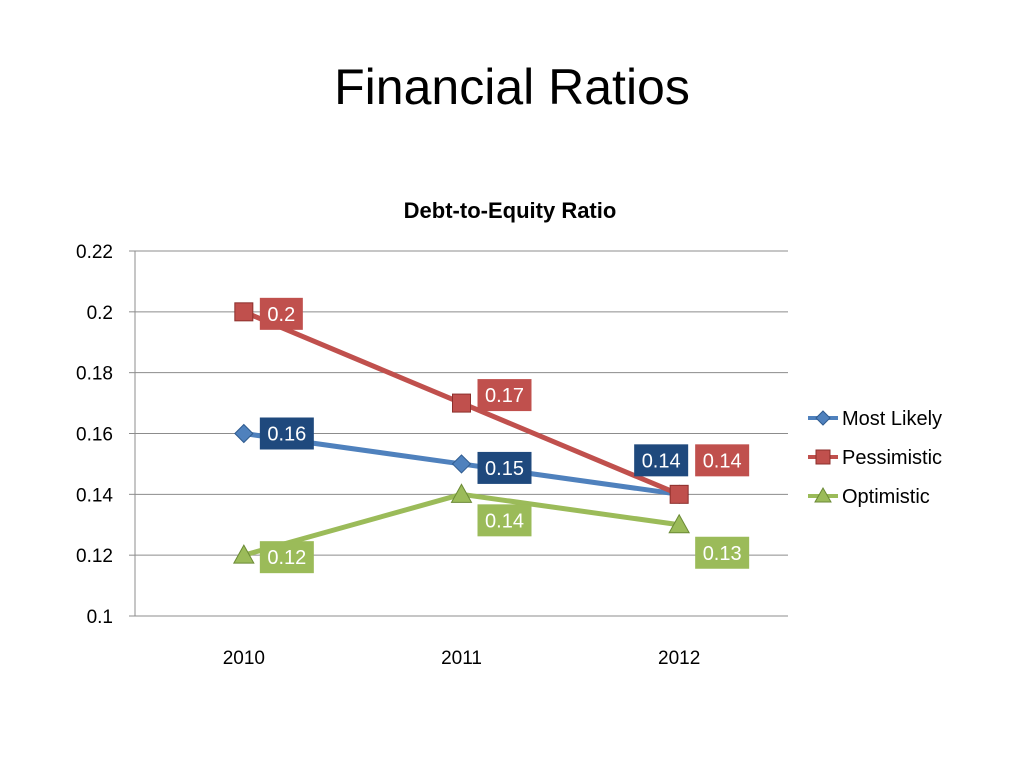  I want to click on data-label: 0.13, so click(722, 554).